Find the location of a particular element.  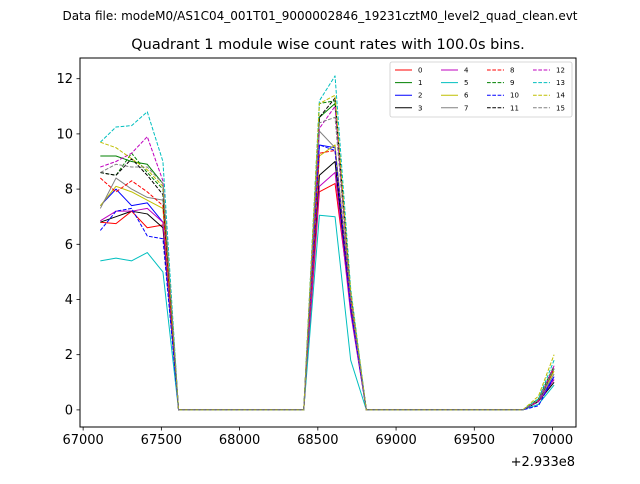

legend-label-13: 13 is located at coordinates (560, 83).